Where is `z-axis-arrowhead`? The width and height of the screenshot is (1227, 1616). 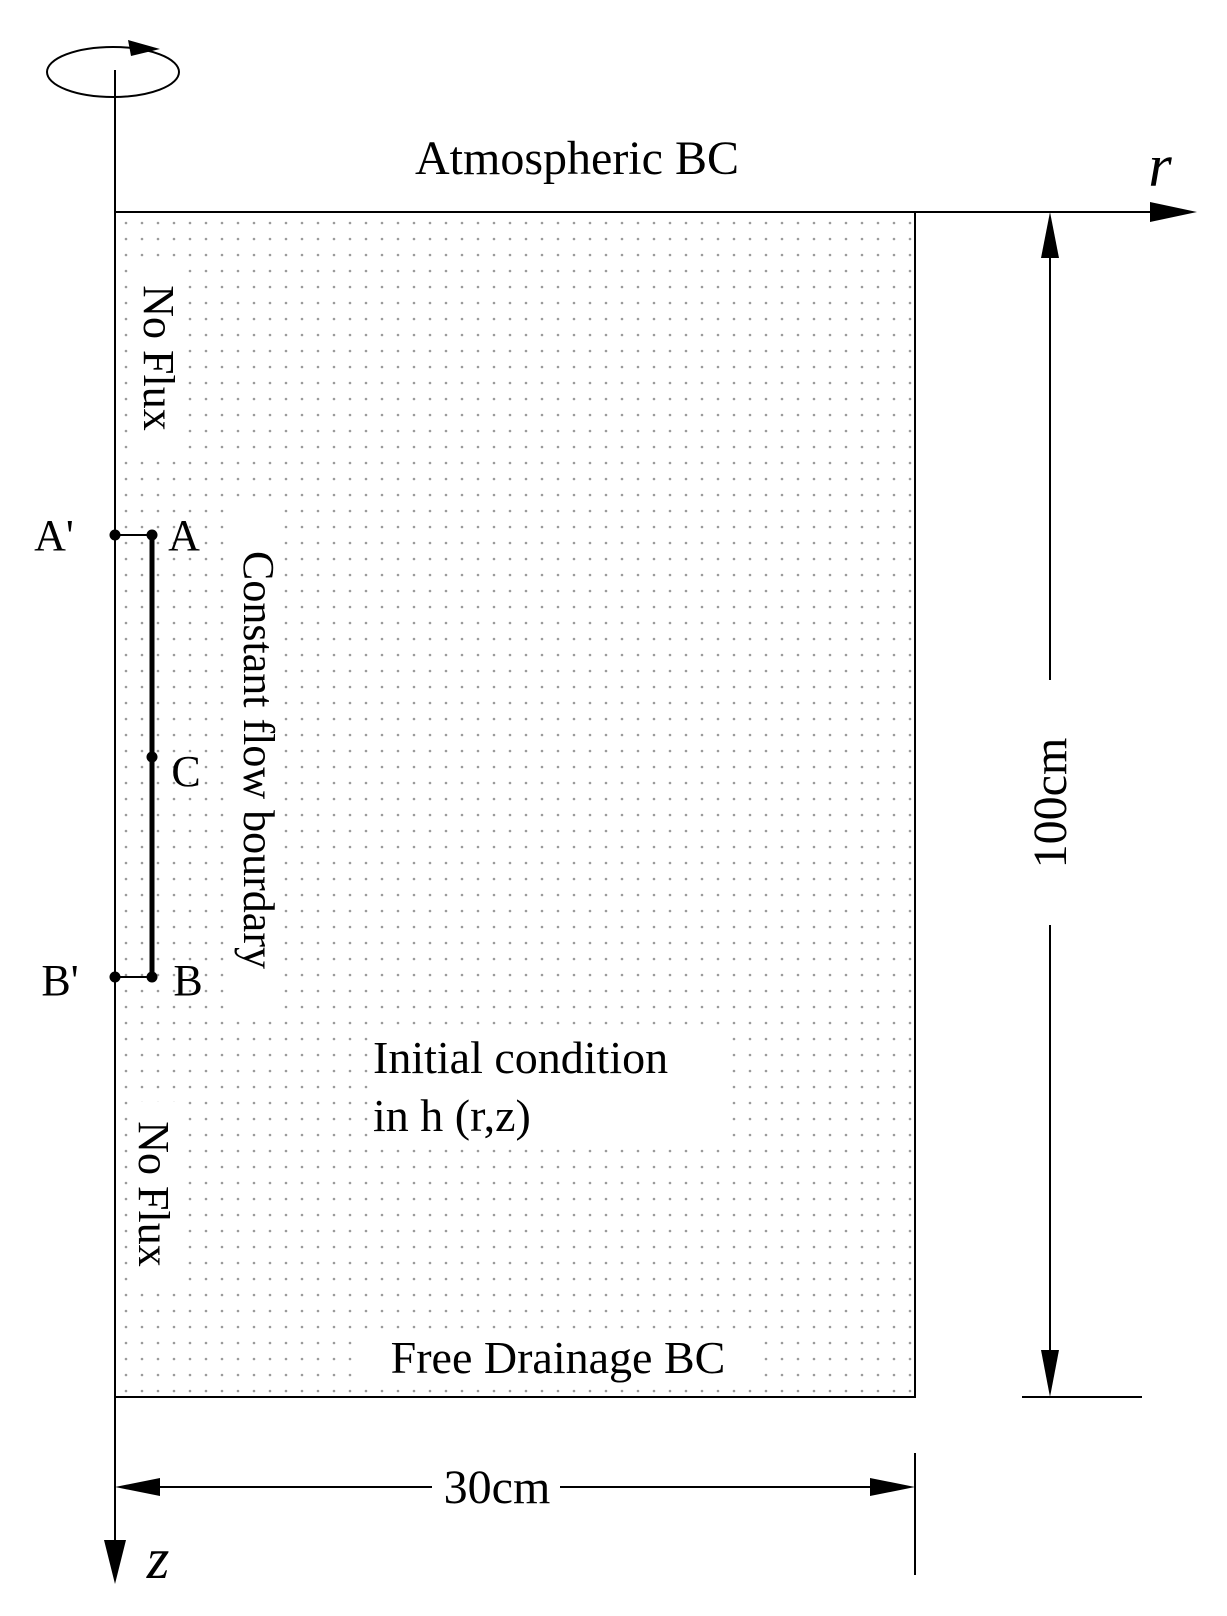
z-axis-arrowhead is located at coordinates (115, 1562).